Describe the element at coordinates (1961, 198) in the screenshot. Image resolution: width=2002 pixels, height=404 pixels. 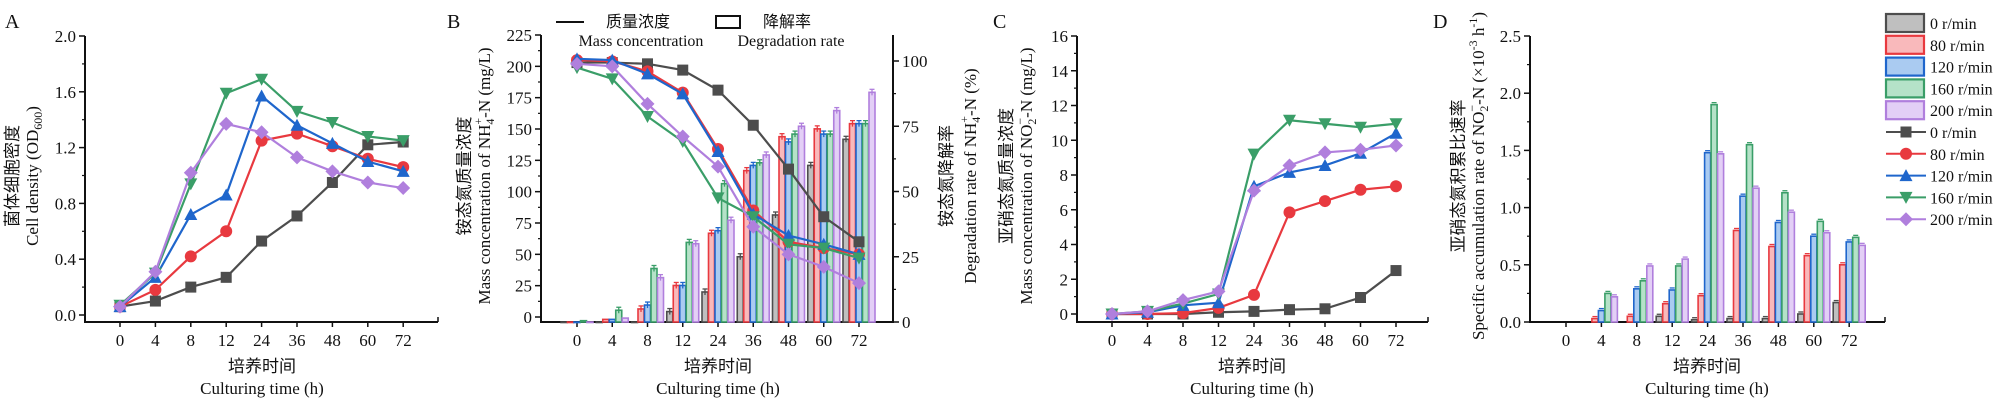
I see `legend-line-label: 160 r/min` at that location.